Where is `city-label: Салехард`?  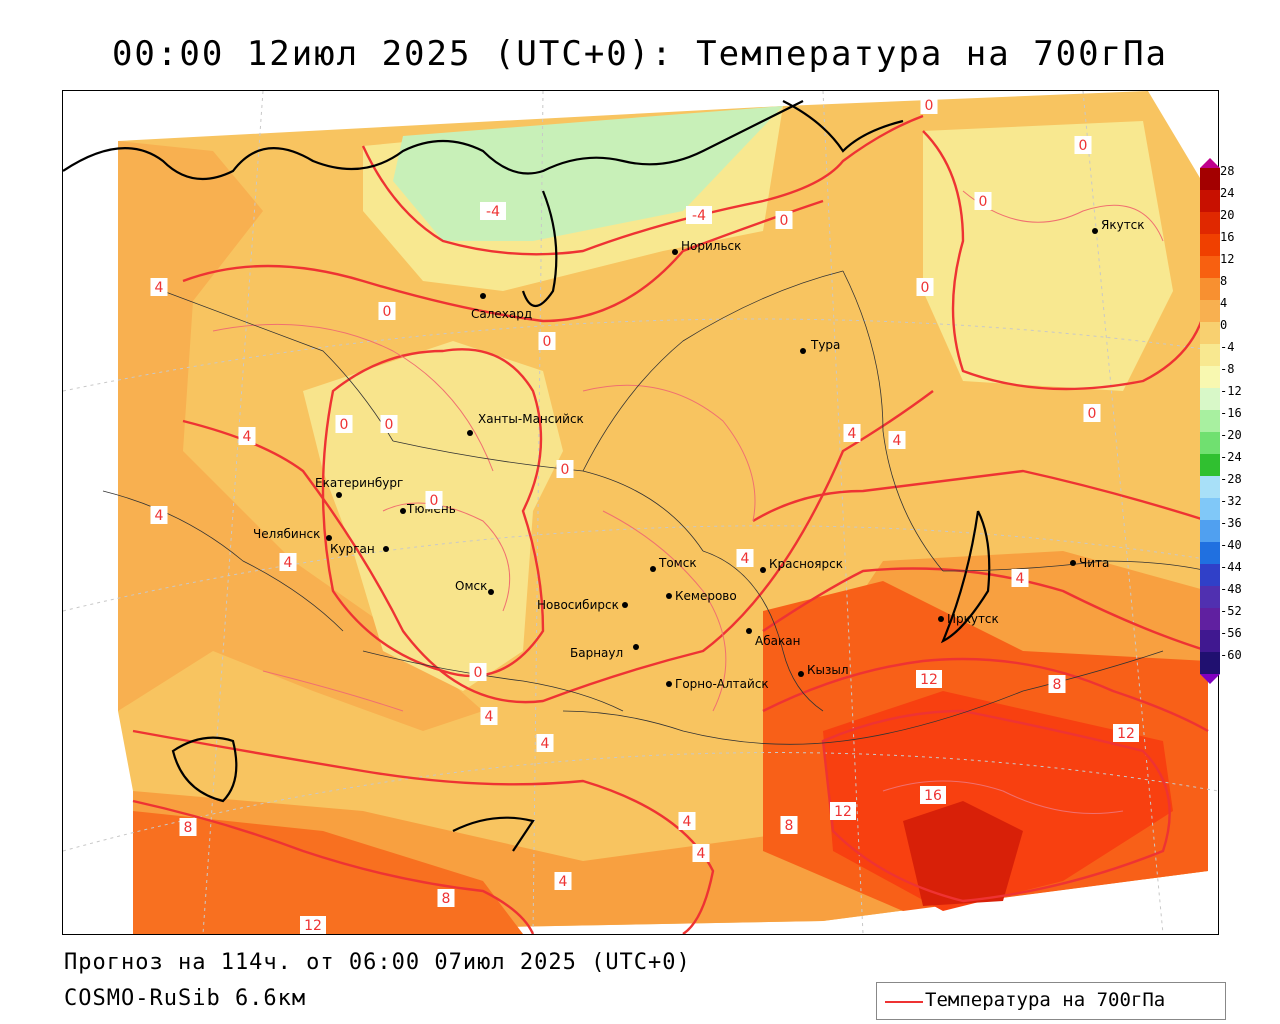
city-label: Салехард is located at coordinates (501, 314).